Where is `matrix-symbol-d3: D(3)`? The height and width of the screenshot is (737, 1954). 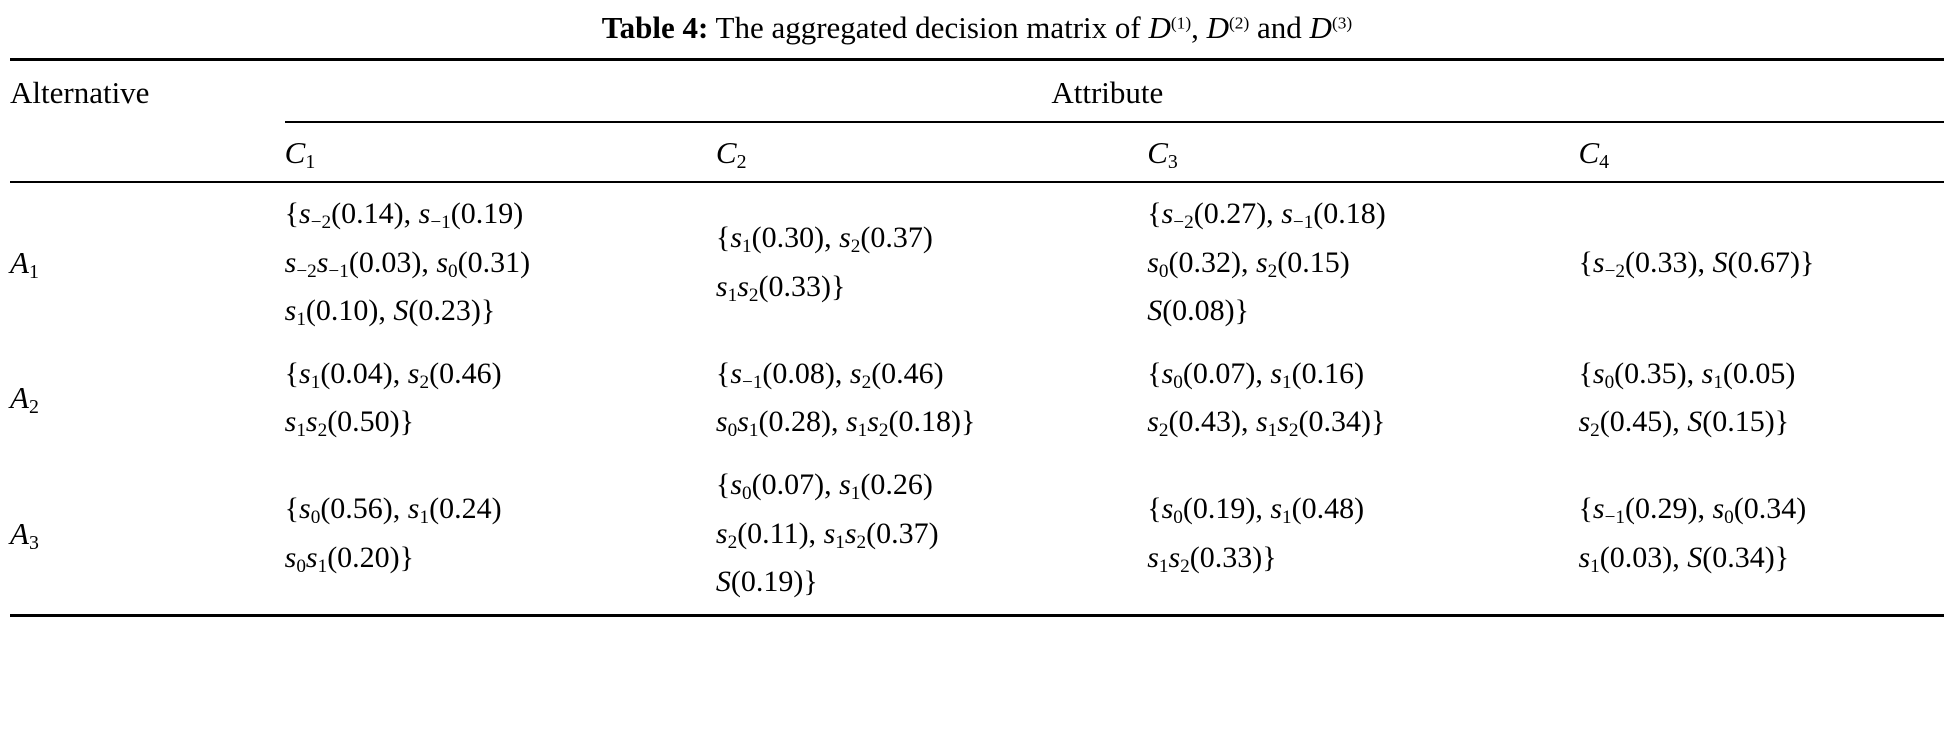 matrix-symbol-d3: D(3) is located at coordinates (1331, 27).